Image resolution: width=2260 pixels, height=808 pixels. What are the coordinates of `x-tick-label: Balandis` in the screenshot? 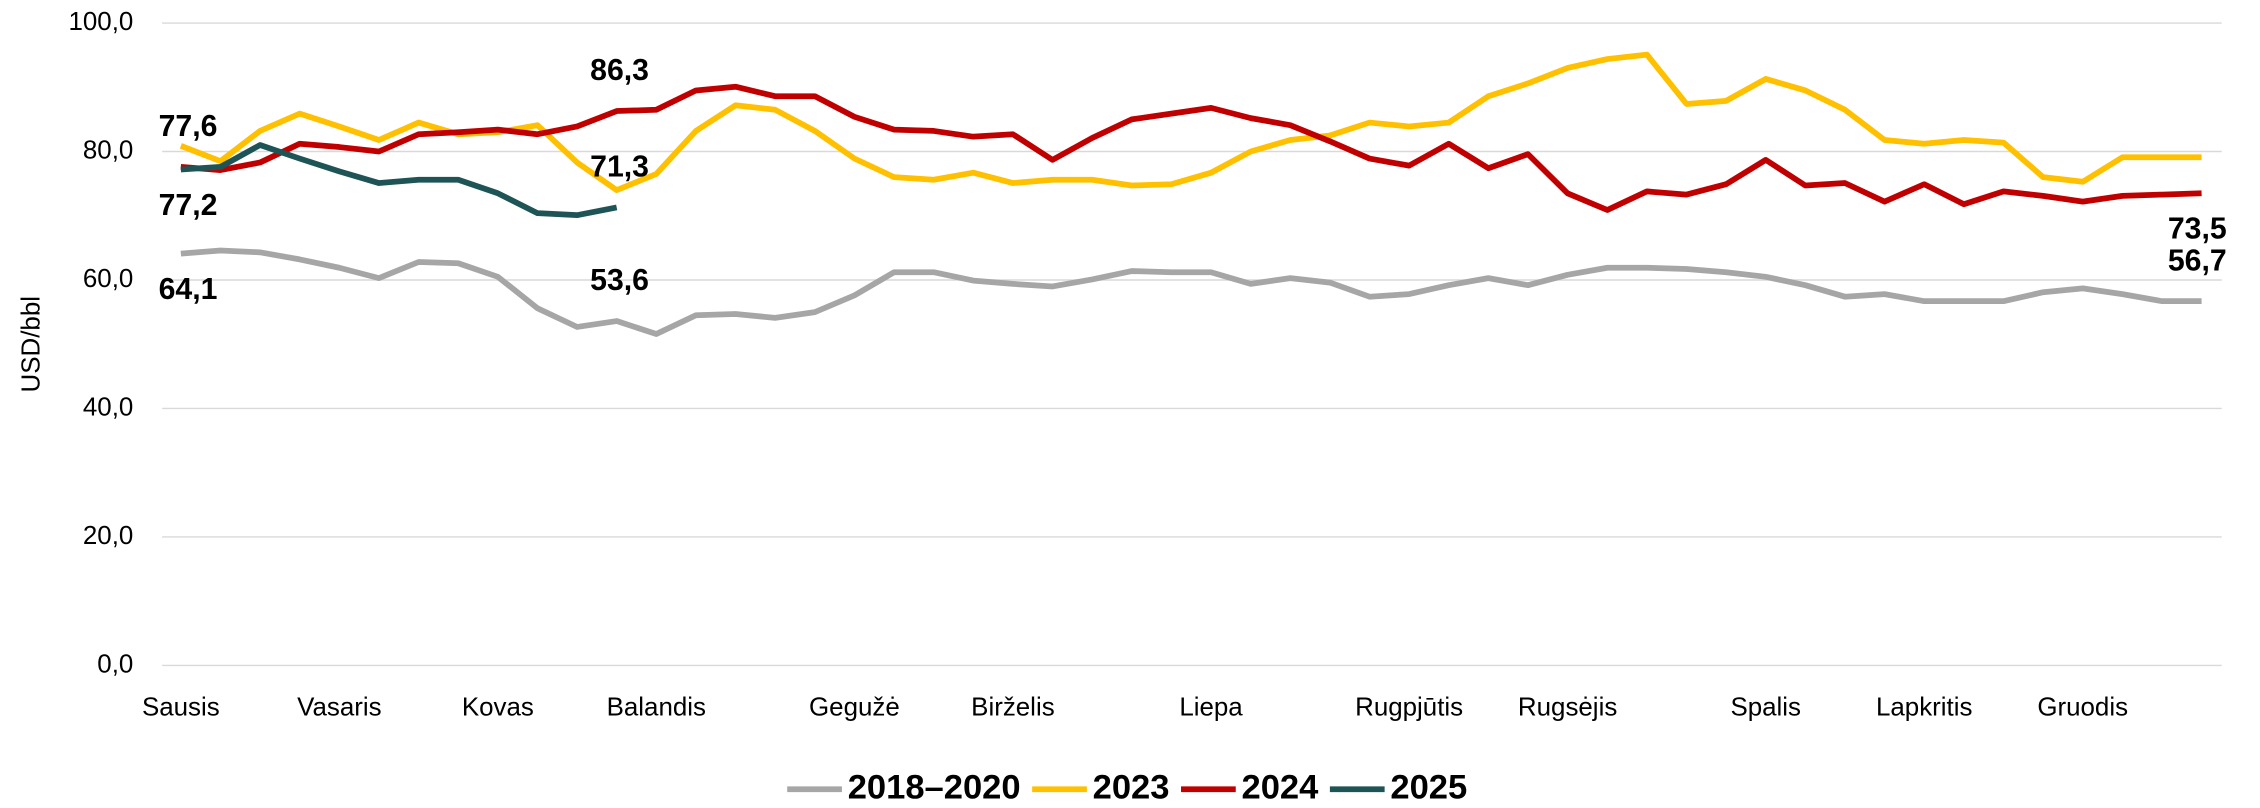 It's located at (656, 707).